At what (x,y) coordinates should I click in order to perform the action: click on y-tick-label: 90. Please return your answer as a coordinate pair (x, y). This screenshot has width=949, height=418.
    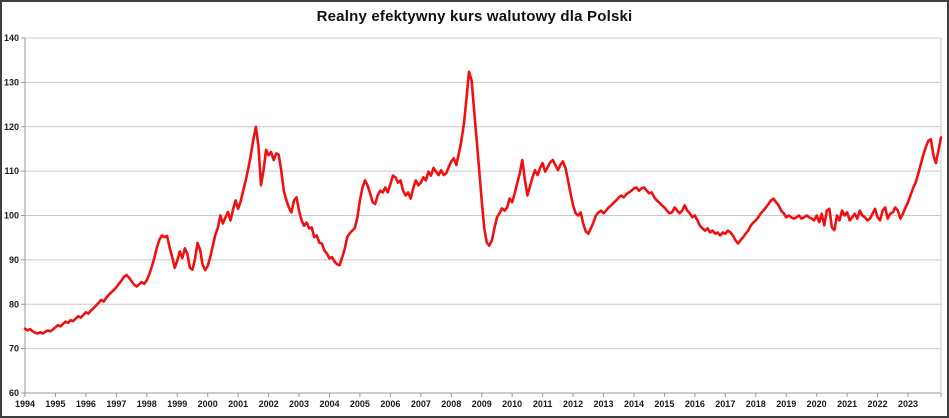
    Looking at the image, I should click on (14, 260).